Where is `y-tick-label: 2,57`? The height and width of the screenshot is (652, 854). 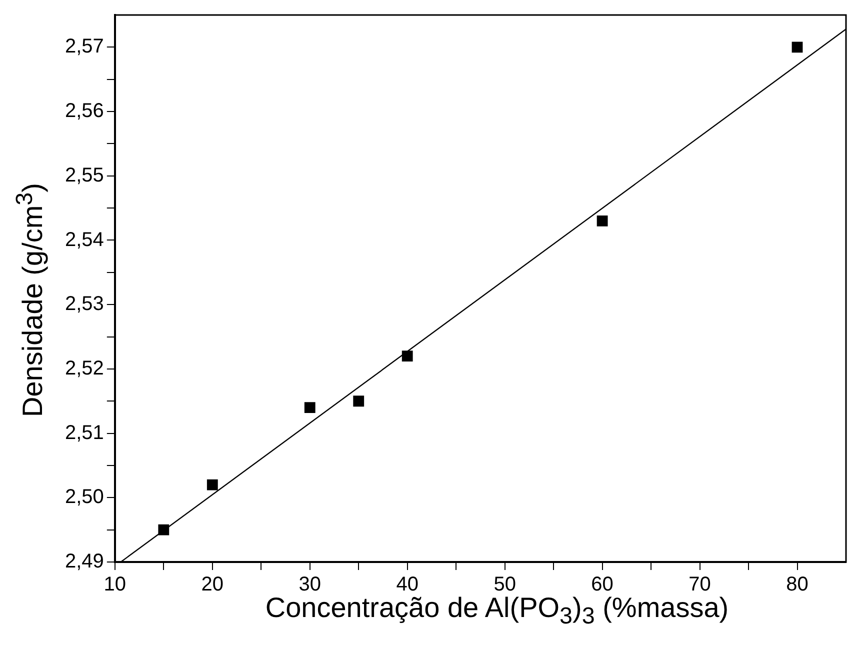
y-tick-label: 2,57 is located at coordinates (84, 47).